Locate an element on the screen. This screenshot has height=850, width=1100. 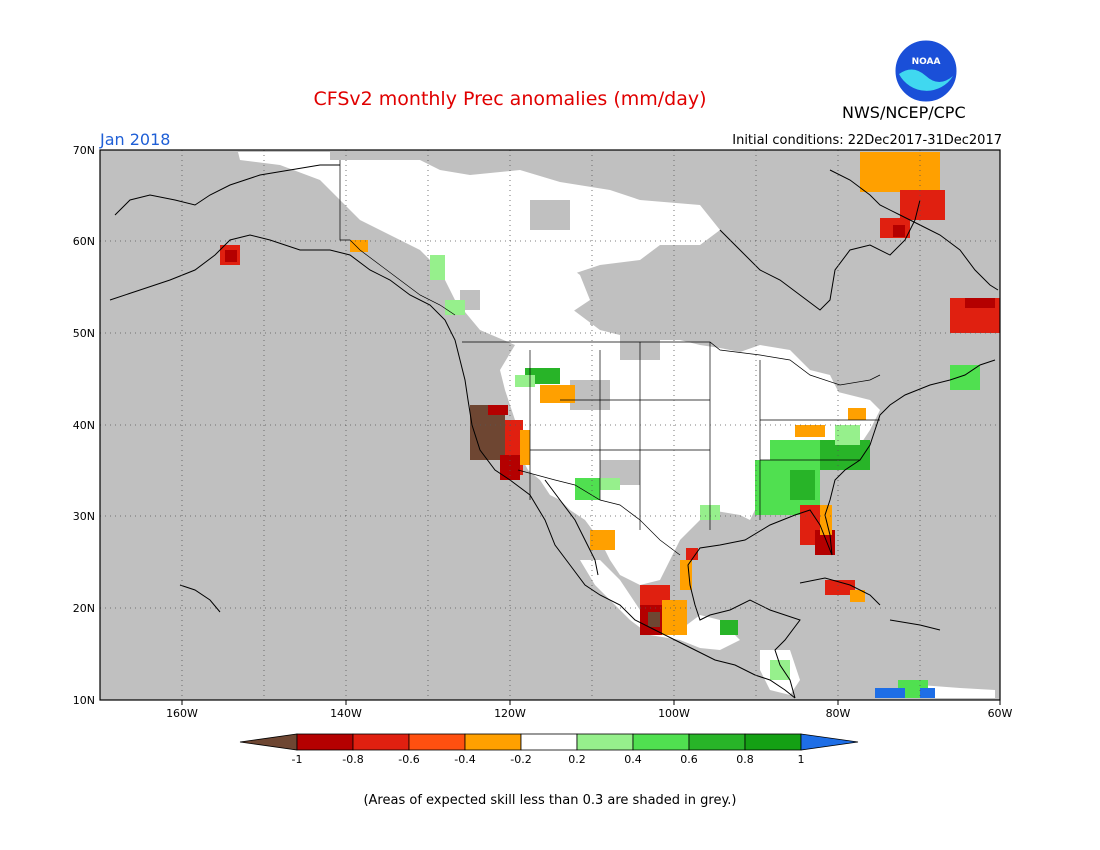
lon-label-140w: 140W is located at coordinates (346, 713).